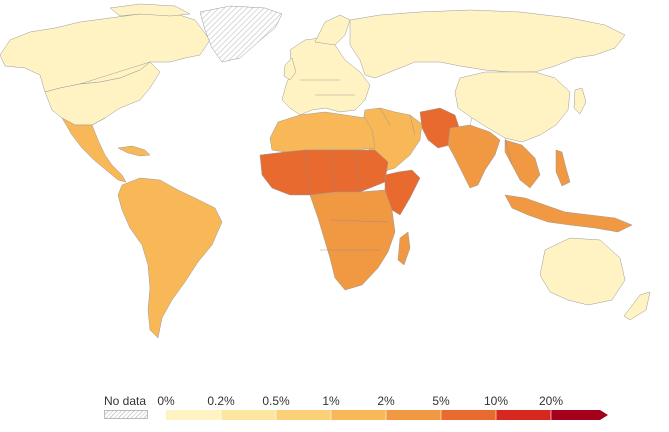 The width and height of the screenshot is (669, 432). What do you see at coordinates (512, 107) in the screenshot?
I see `region-china` at bounding box center [512, 107].